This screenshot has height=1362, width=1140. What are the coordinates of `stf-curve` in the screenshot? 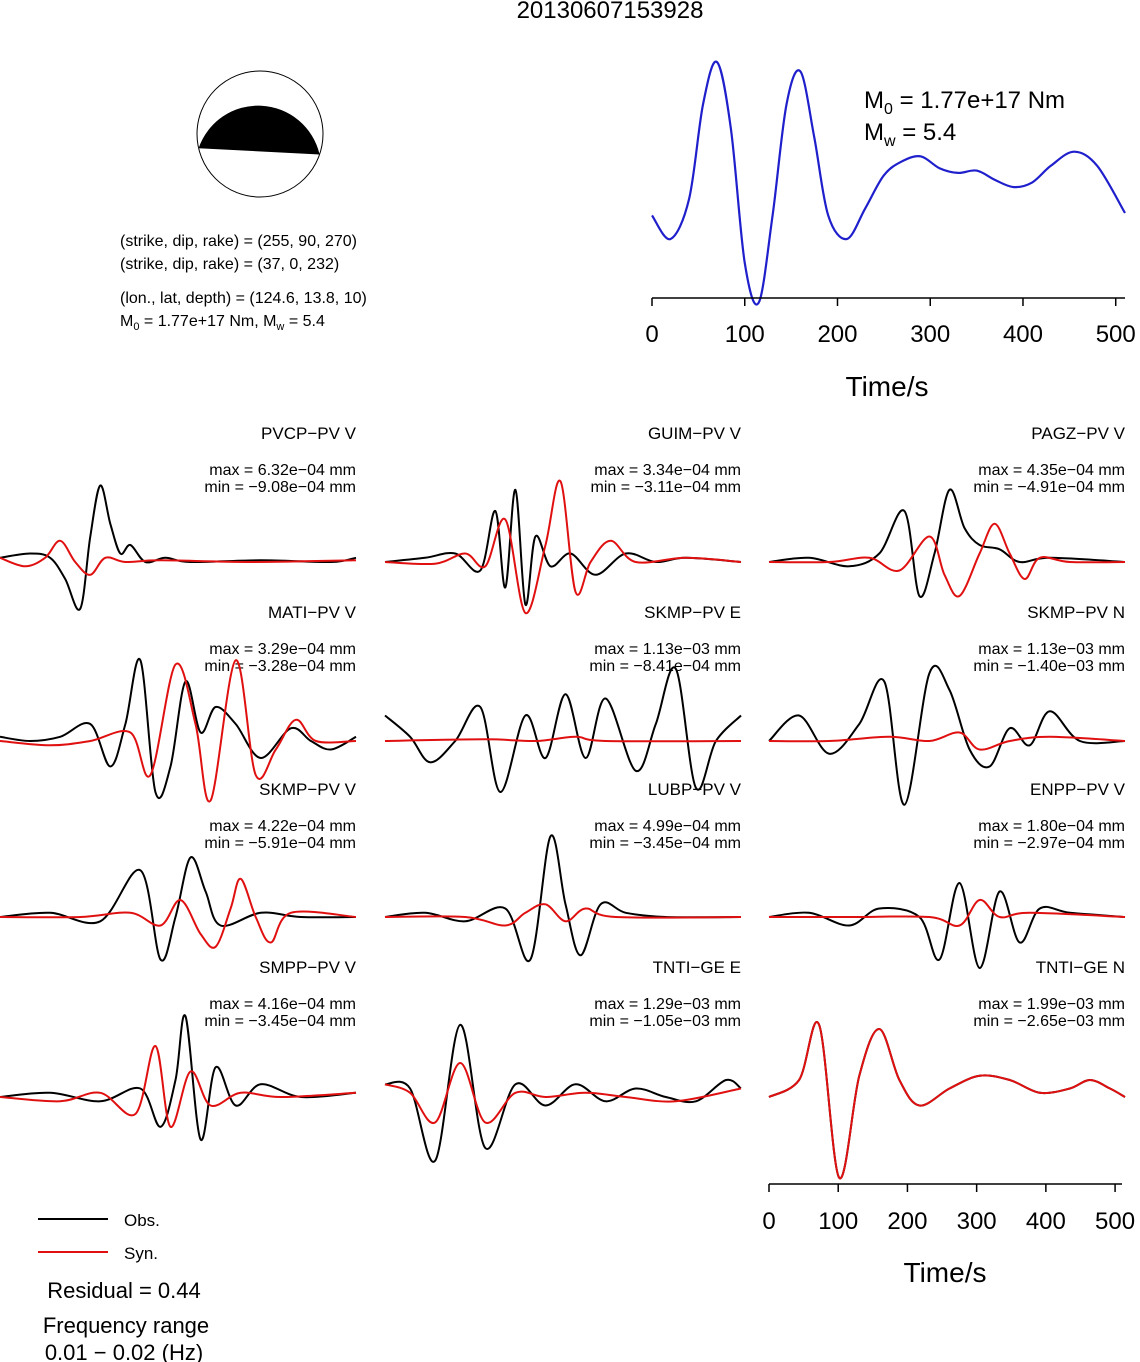 It's located at (888, 183).